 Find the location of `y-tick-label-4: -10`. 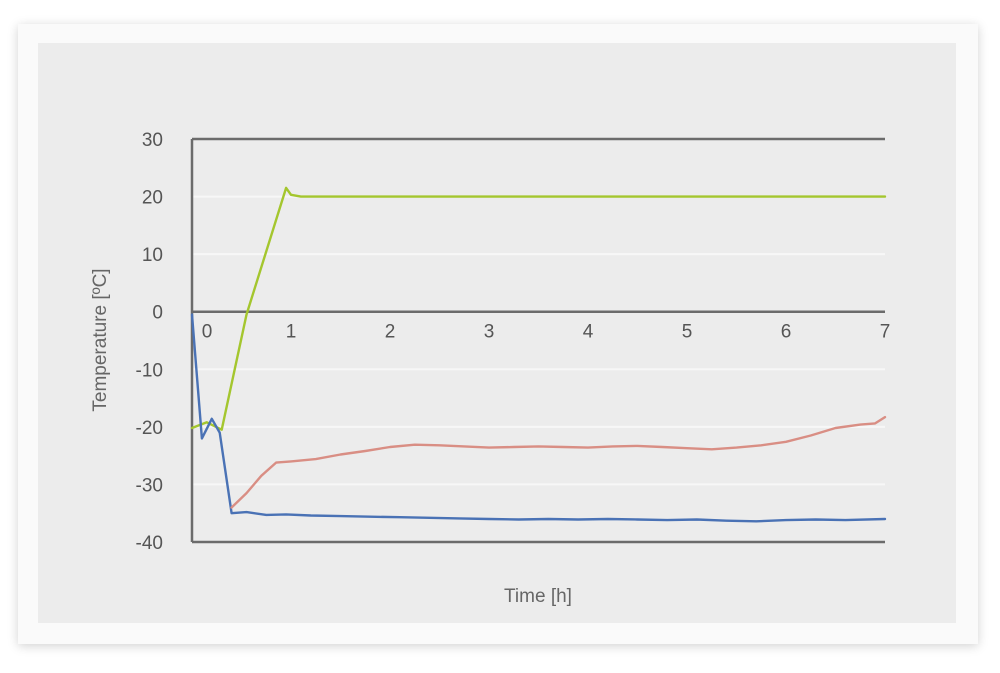

y-tick-label-4: -10 is located at coordinates (149, 370).